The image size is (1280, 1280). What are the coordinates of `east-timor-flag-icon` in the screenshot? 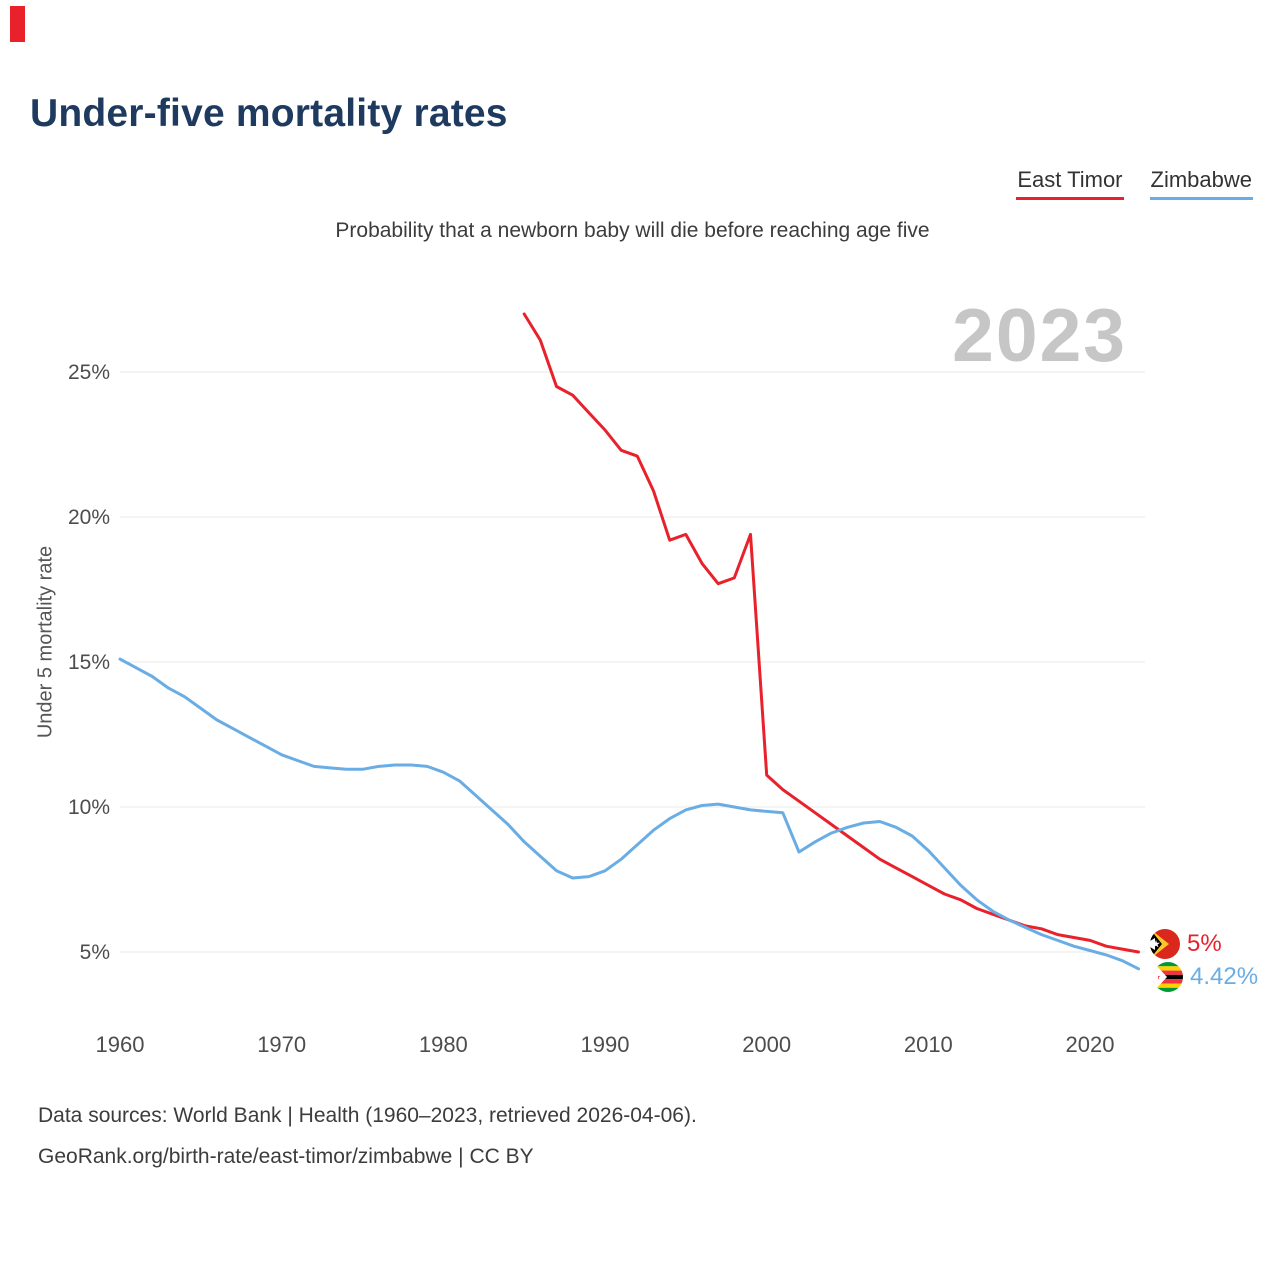 It's located at (1162, 944).